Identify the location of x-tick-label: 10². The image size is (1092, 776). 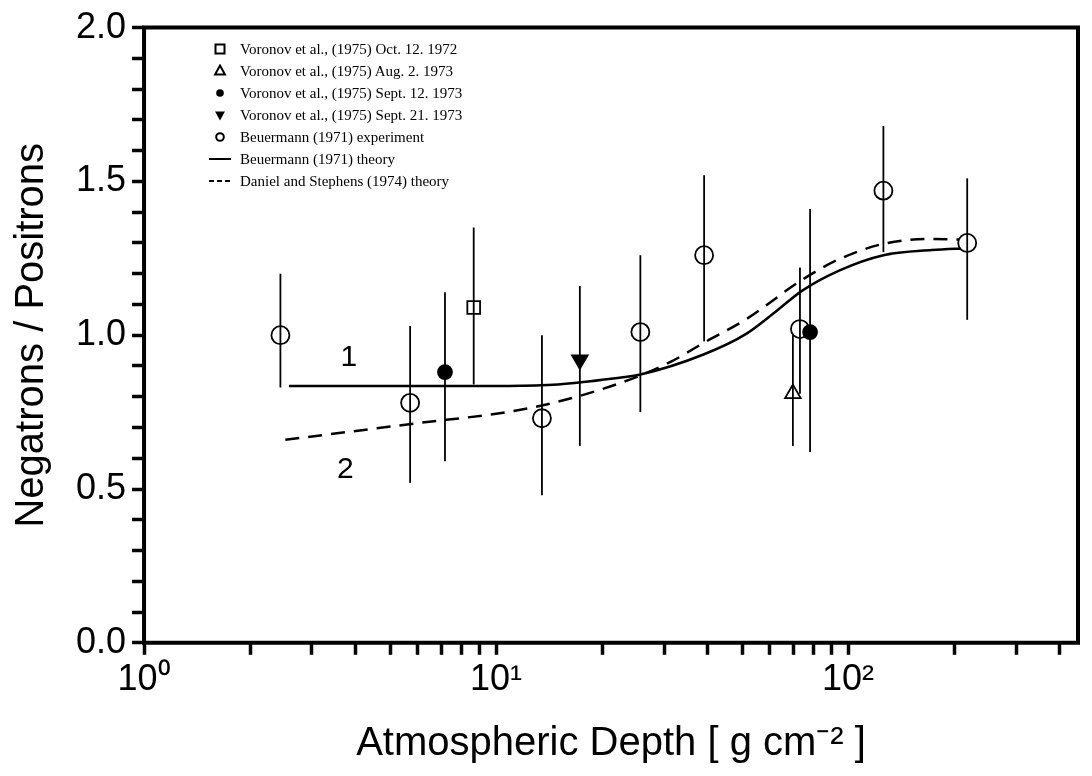
(848, 678).